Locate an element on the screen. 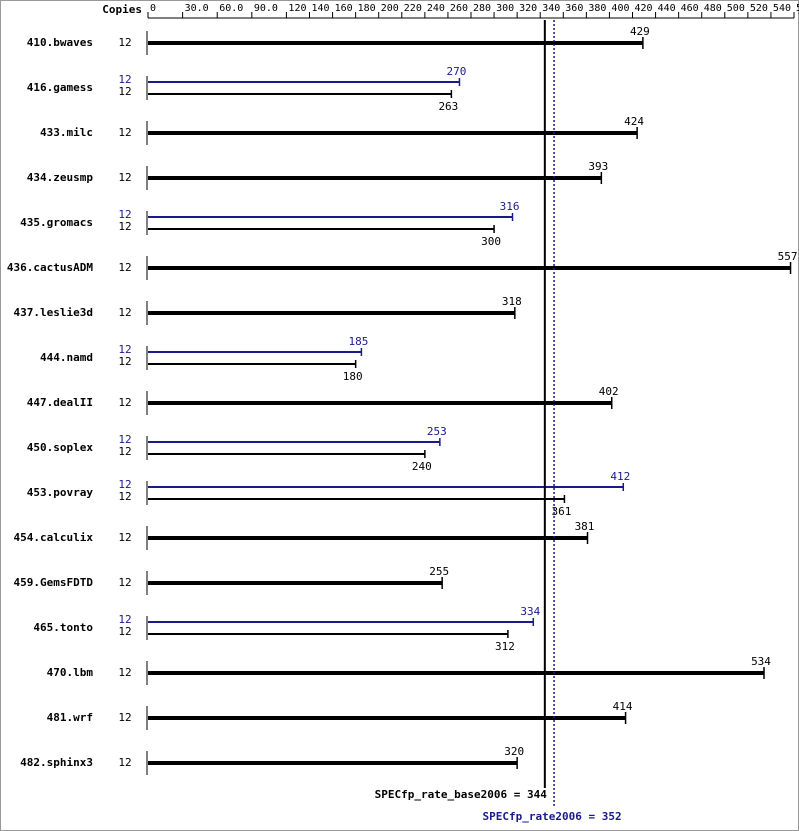 The width and height of the screenshot is (799, 831). x-tick-label: 240 is located at coordinates (436, 8).